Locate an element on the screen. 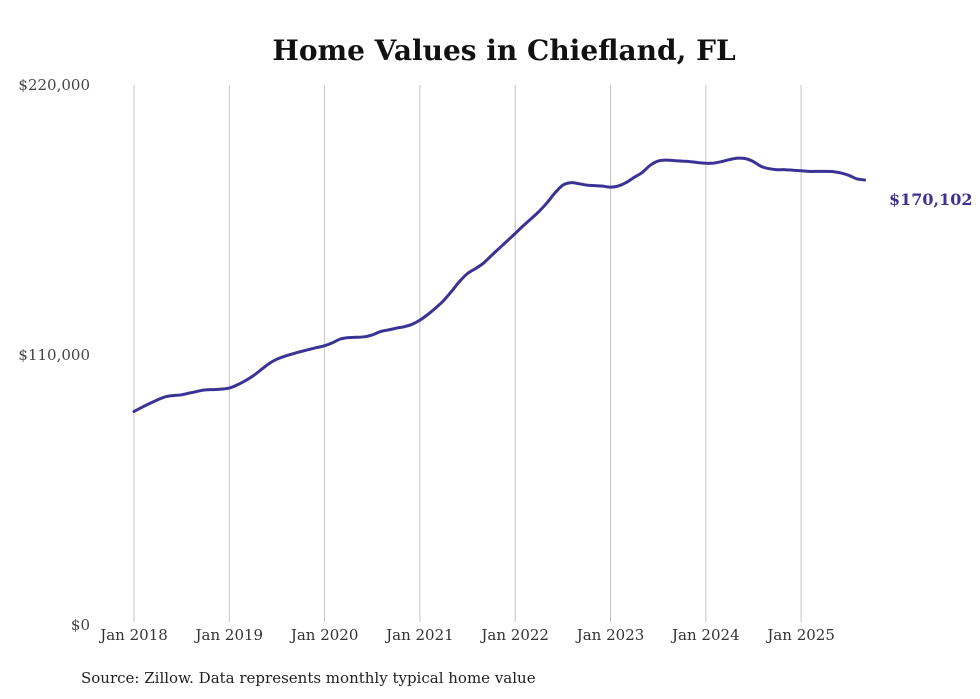  x-tick-label: Jan 2020 is located at coordinates (324, 635).